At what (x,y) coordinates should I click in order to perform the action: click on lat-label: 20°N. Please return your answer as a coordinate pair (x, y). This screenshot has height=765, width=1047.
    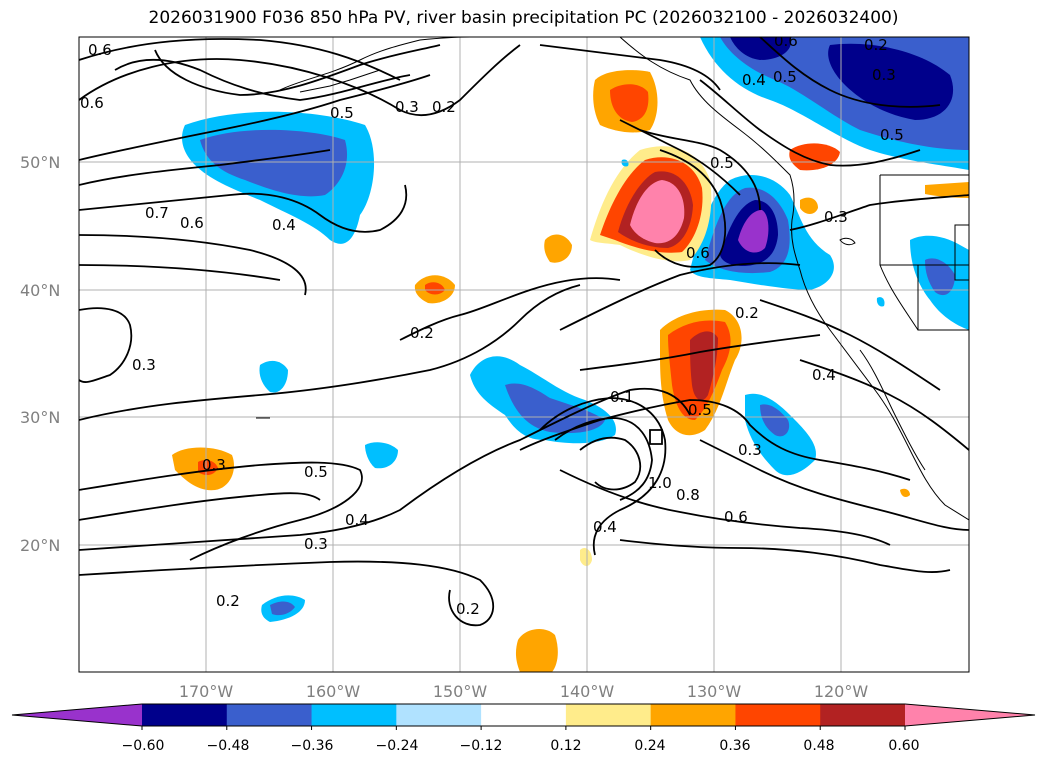
    Looking at the image, I should click on (40, 545).